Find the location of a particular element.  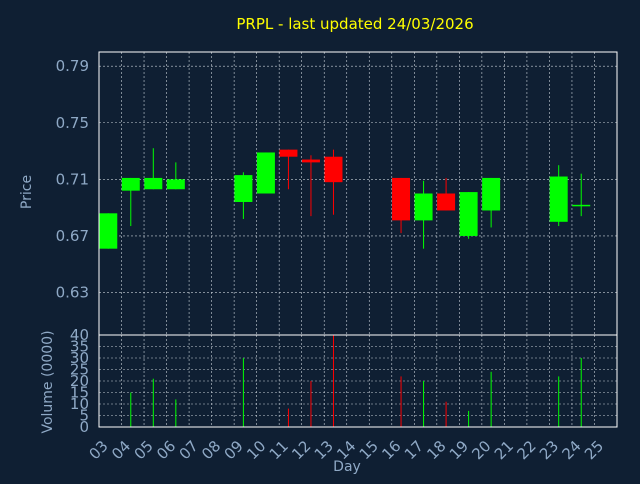

price-tick-label: 0.75 is located at coordinates (72, 123).